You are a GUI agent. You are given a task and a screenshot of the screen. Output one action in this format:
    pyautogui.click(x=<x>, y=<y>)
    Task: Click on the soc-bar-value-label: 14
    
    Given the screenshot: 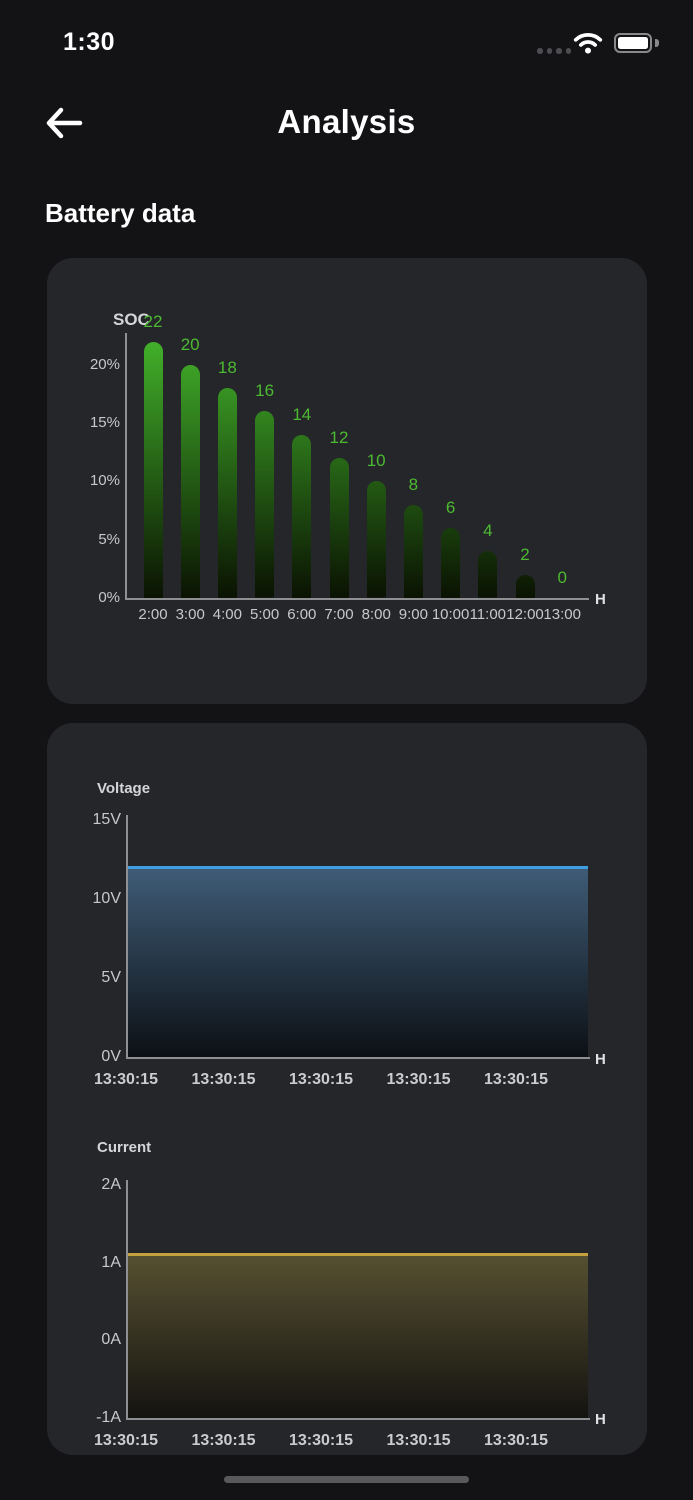 What is the action you would take?
    pyautogui.click(x=302, y=414)
    